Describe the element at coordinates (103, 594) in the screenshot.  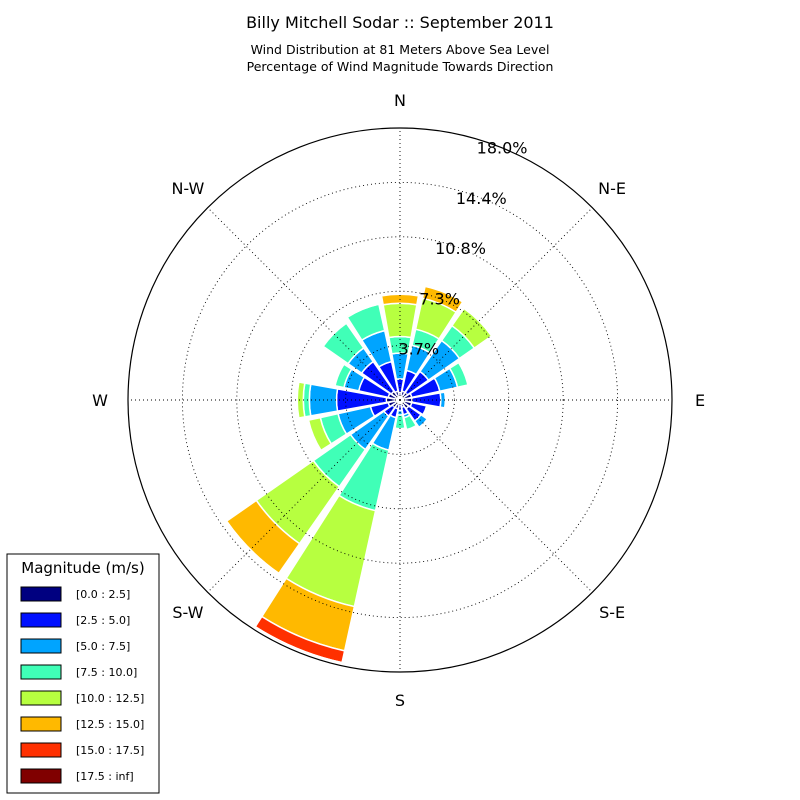
I see `legend-label-0: [0.0 : 2.5]` at that location.